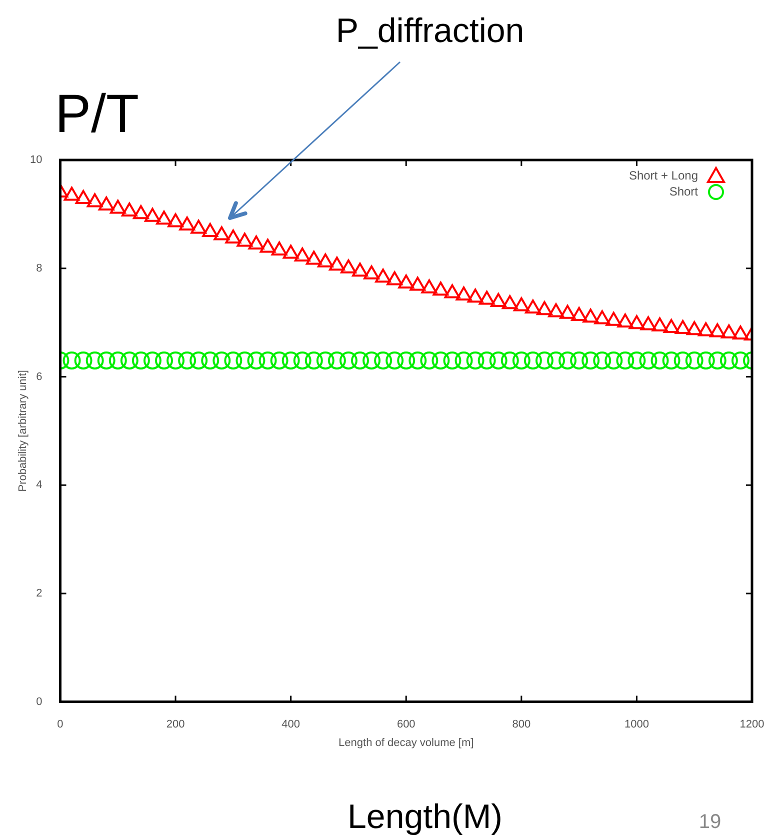  I want to click on text: Length(M), so click(425, 817).